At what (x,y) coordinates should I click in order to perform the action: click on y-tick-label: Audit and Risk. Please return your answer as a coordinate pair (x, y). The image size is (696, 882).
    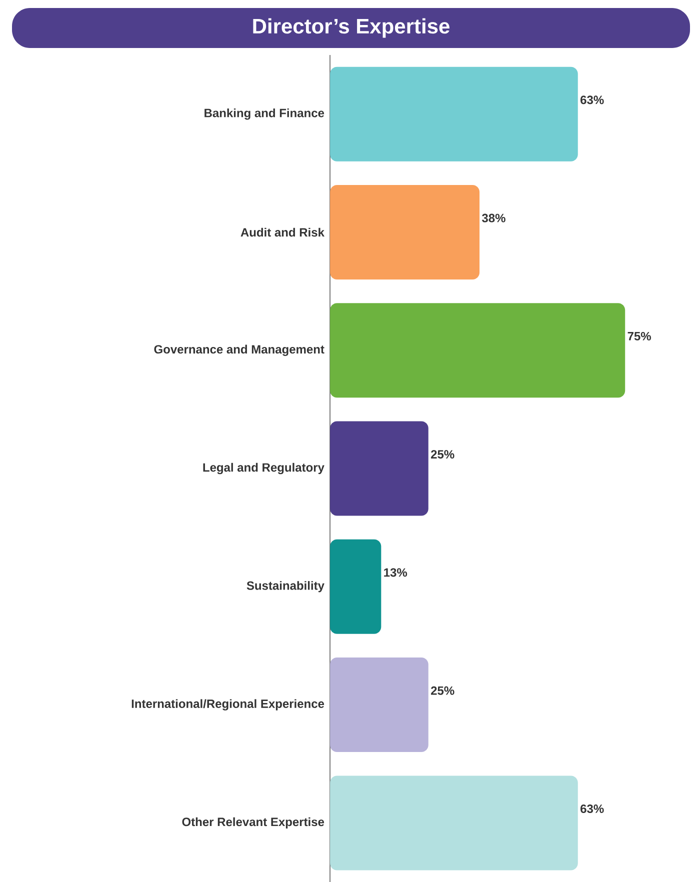
    Looking at the image, I should click on (282, 232).